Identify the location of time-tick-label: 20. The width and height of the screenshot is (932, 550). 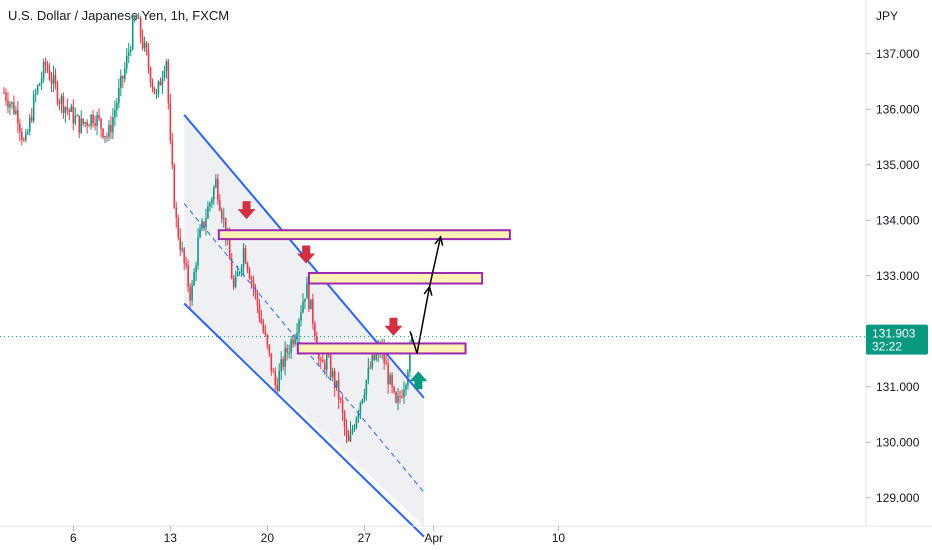
(268, 538).